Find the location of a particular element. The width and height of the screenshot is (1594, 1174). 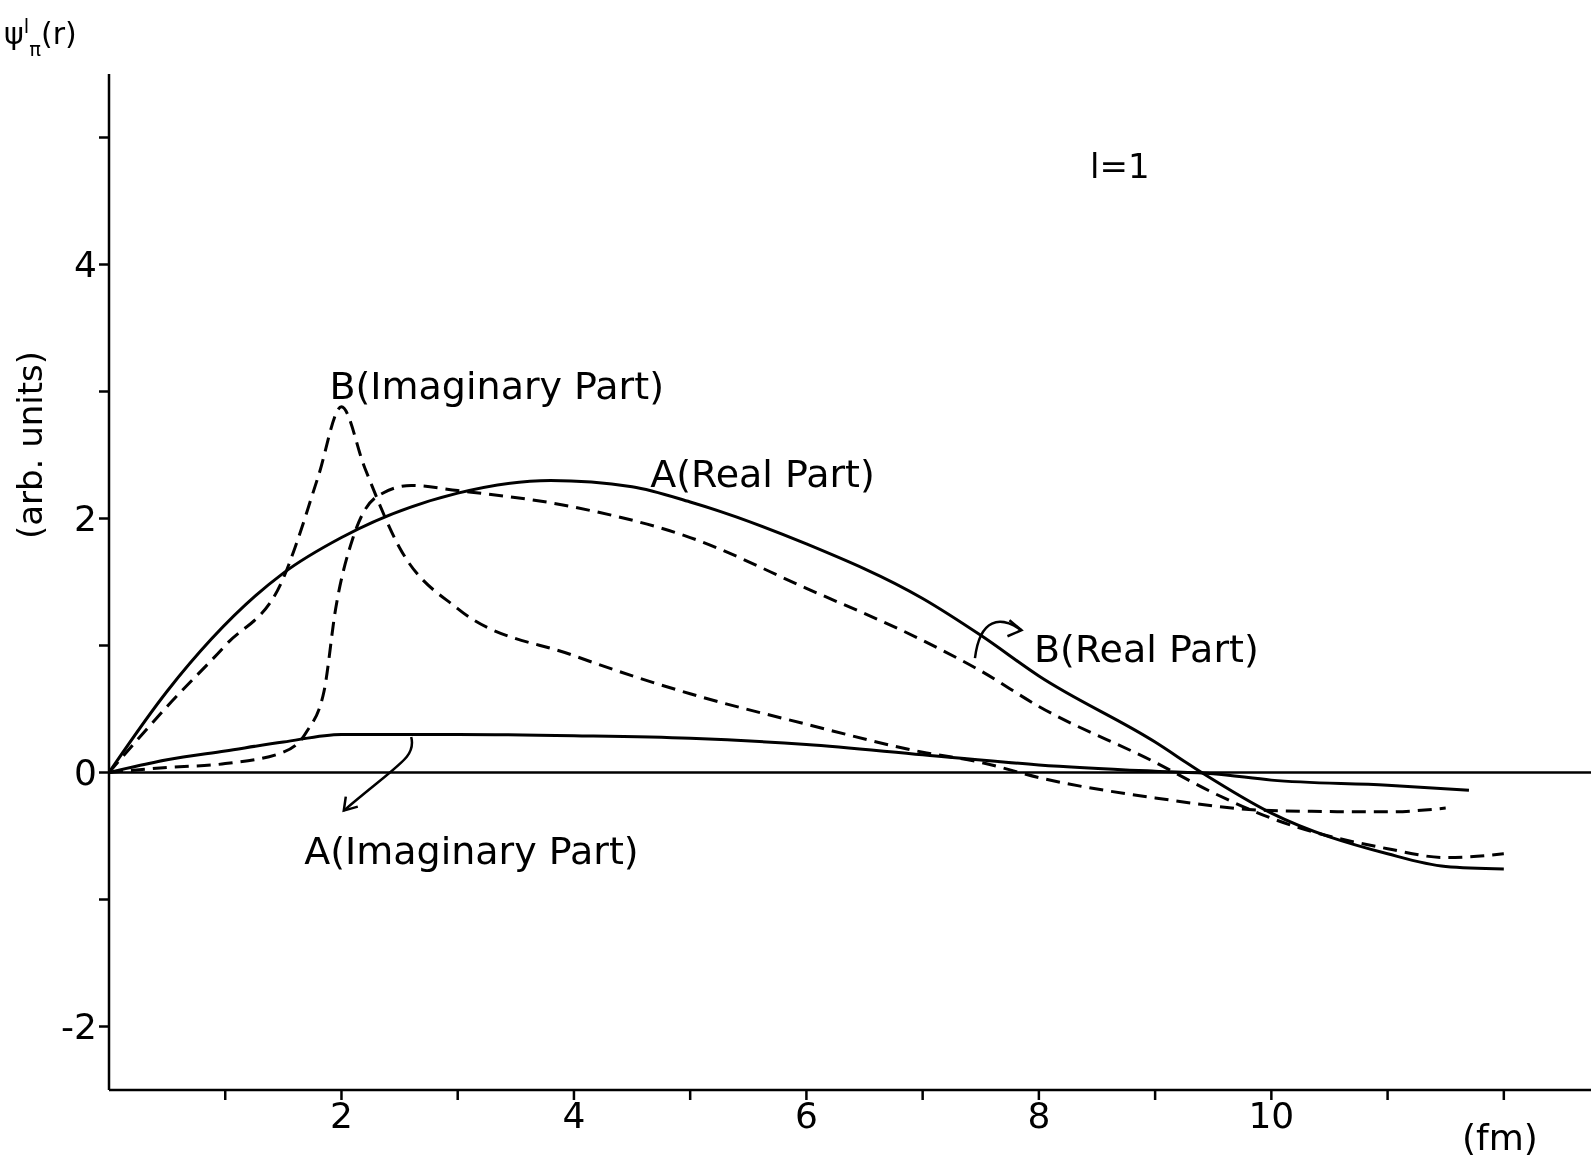

x-tick-label: 10 is located at coordinates (1271, 1115).